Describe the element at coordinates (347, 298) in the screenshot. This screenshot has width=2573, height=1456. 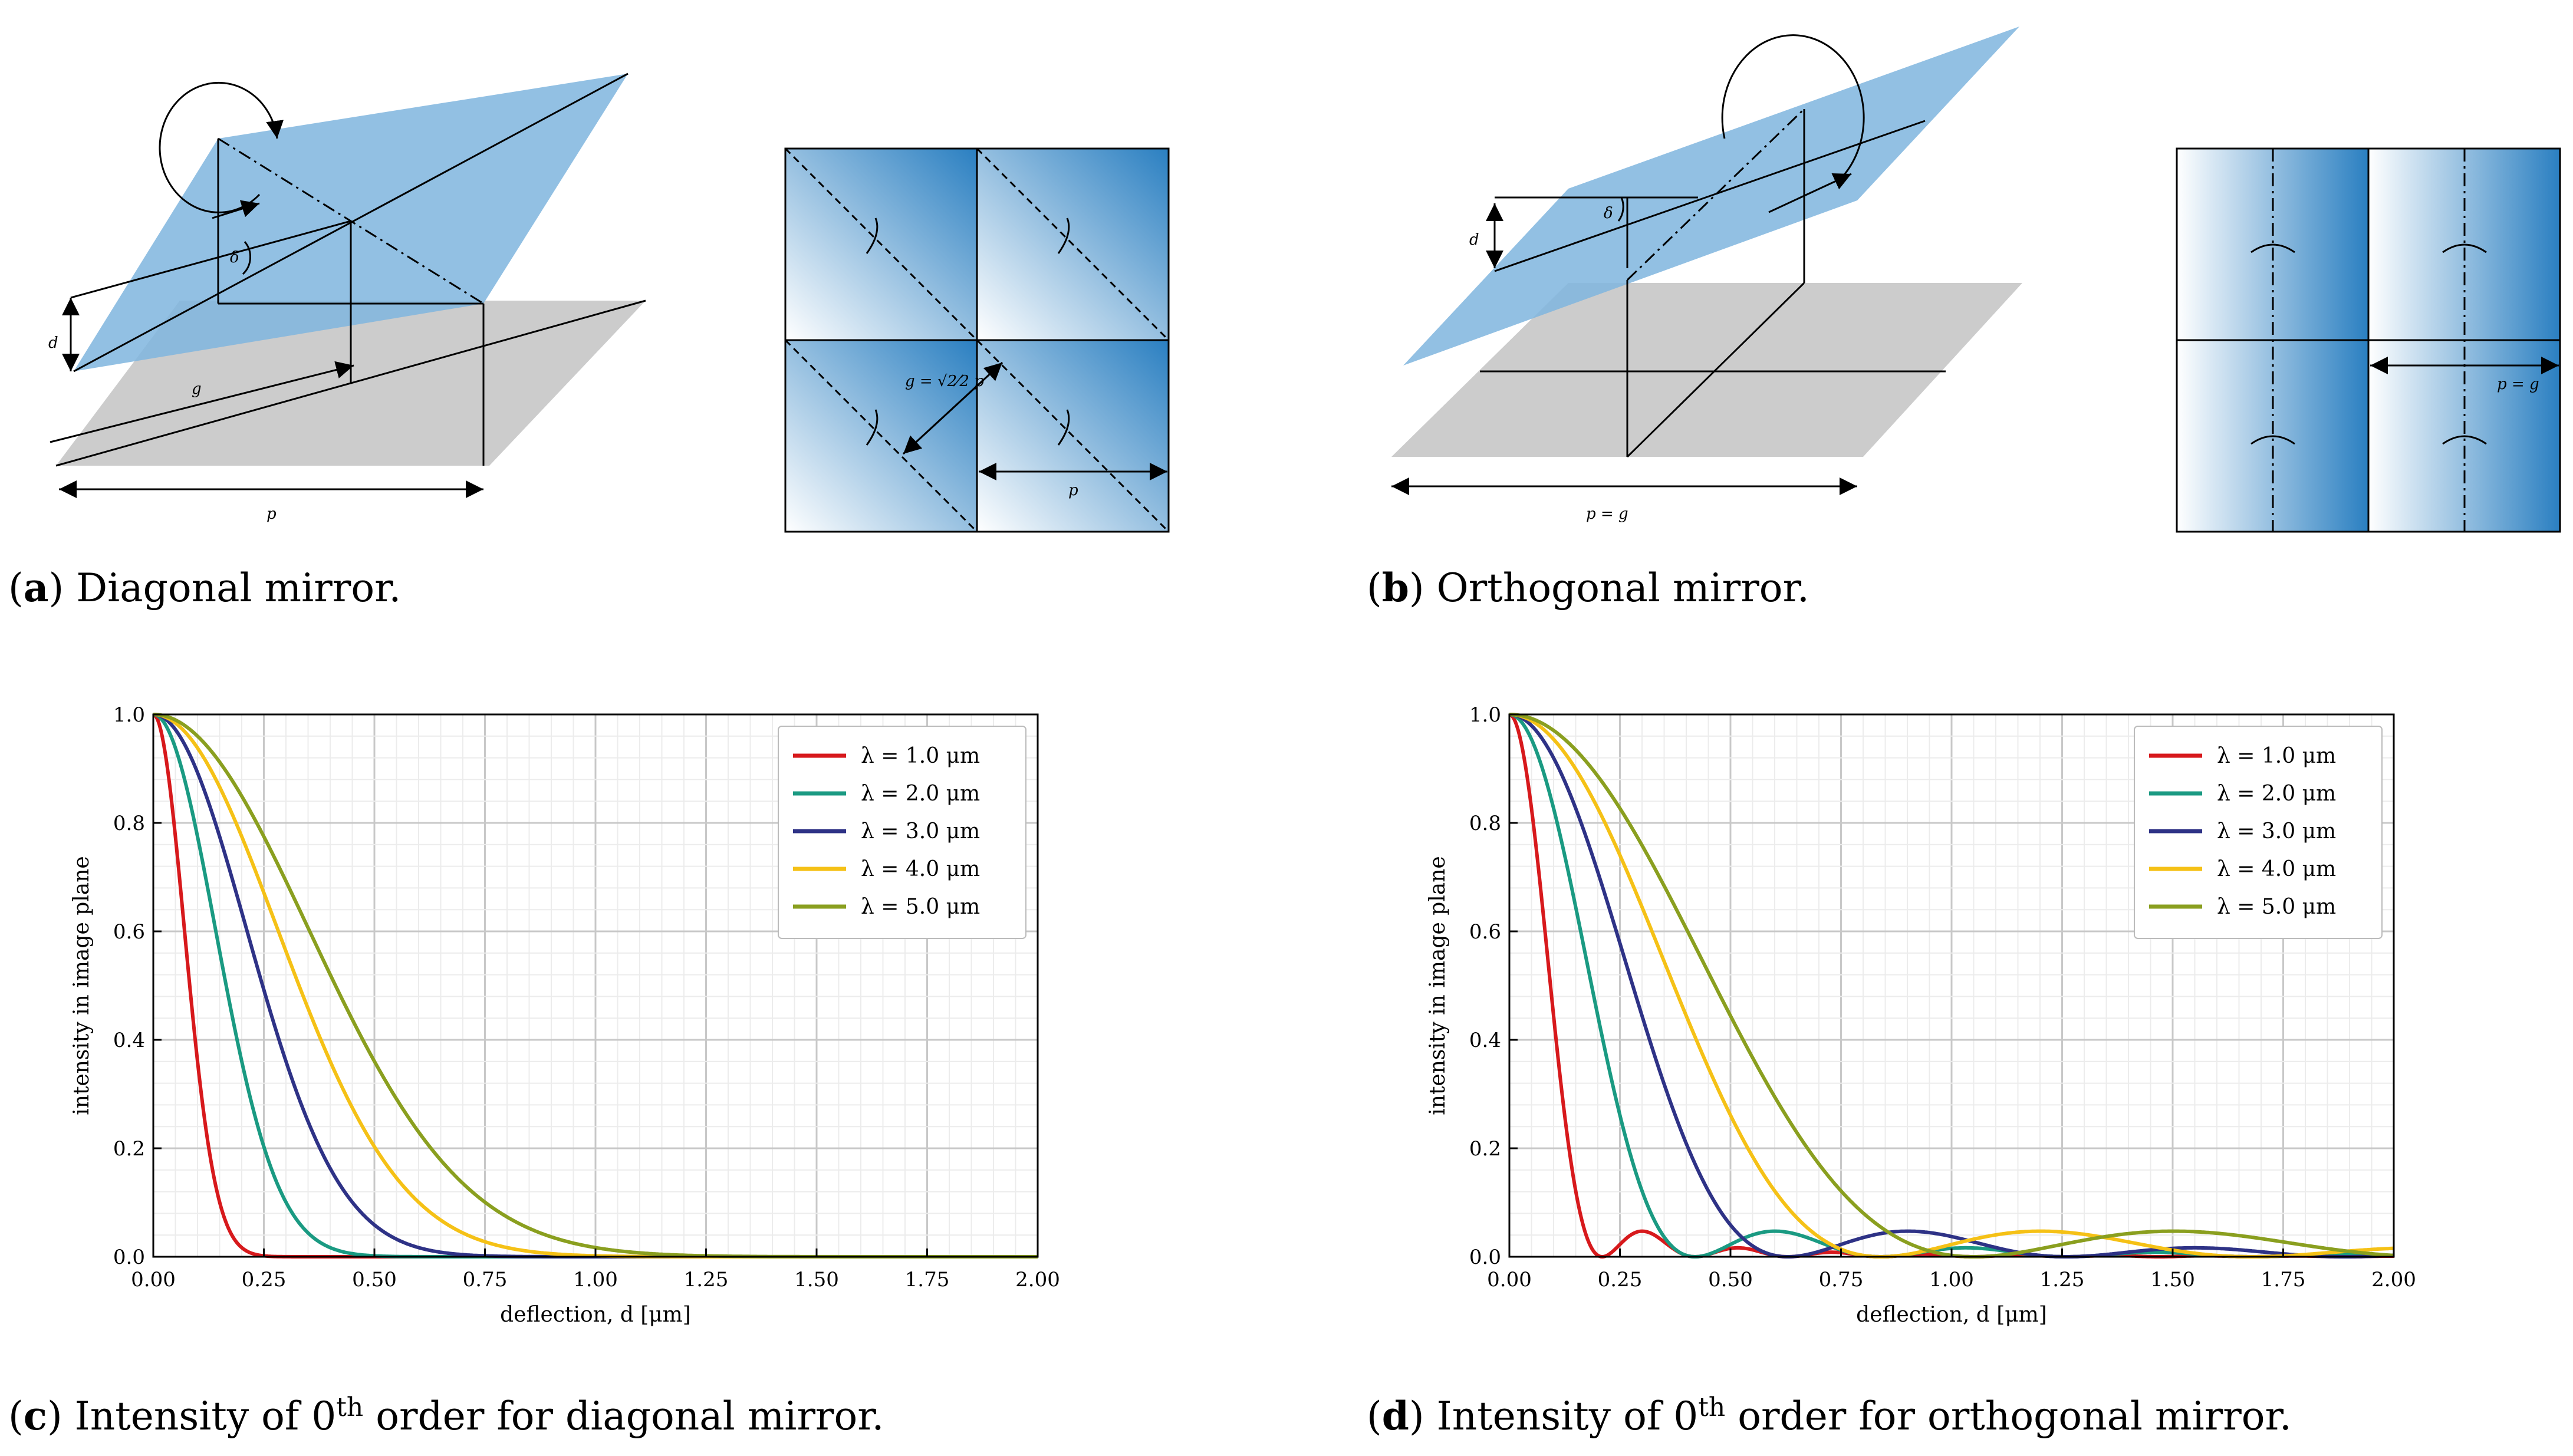
I see `diagram-a-3d: d g p δ` at that location.